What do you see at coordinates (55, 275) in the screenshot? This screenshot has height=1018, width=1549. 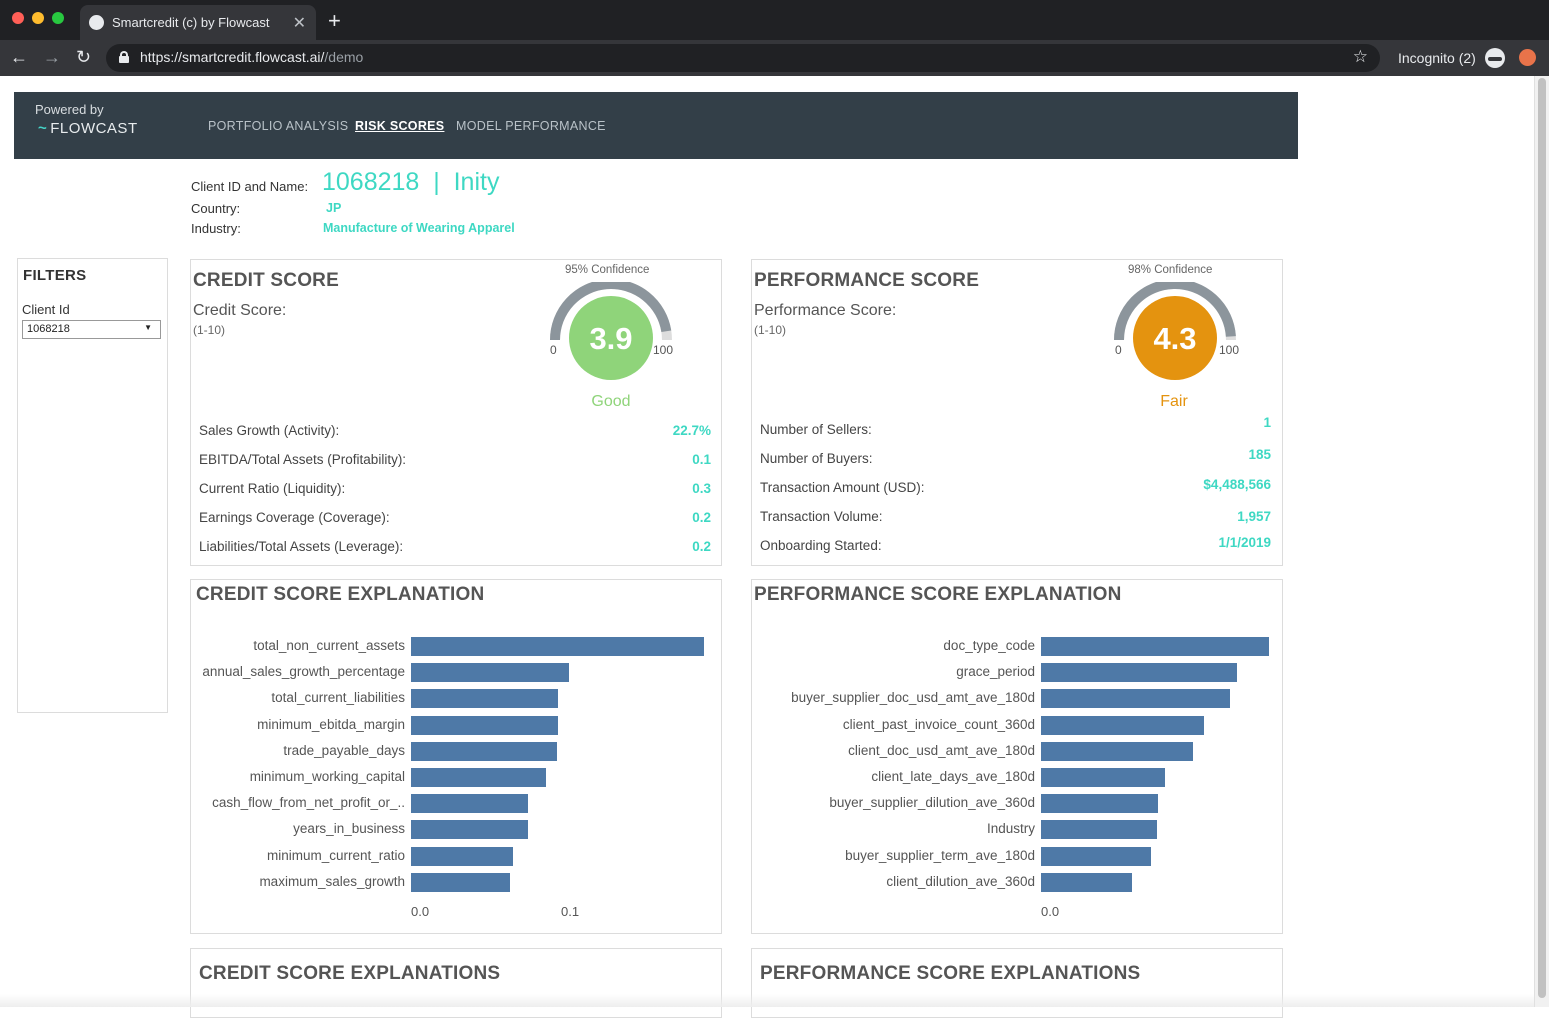 I see `filters-title: FILTERS` at bounding box center [55, 275].